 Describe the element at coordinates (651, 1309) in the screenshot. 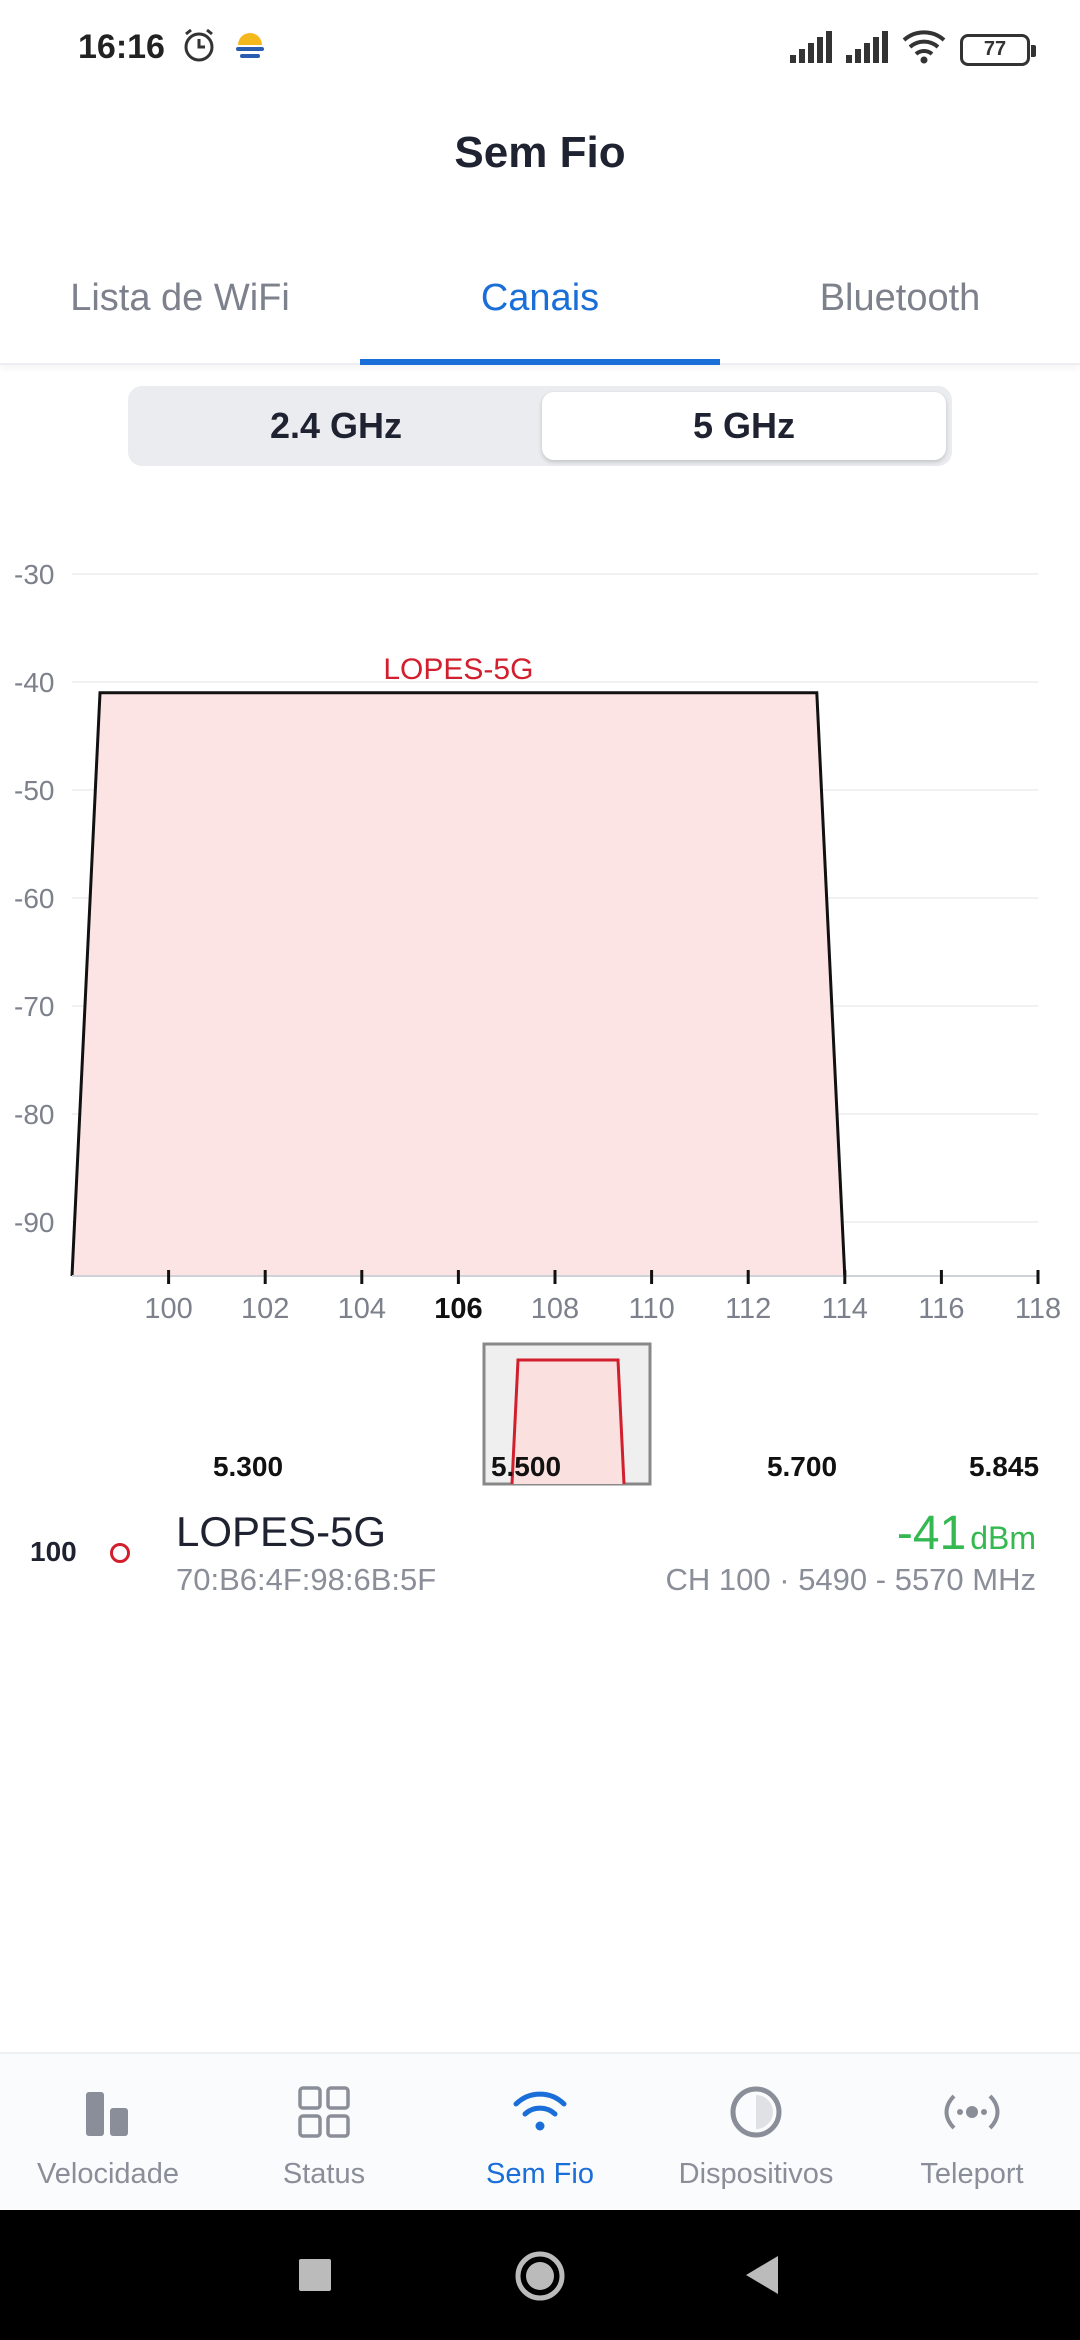

I see `x-tick-label: 110` at that location.